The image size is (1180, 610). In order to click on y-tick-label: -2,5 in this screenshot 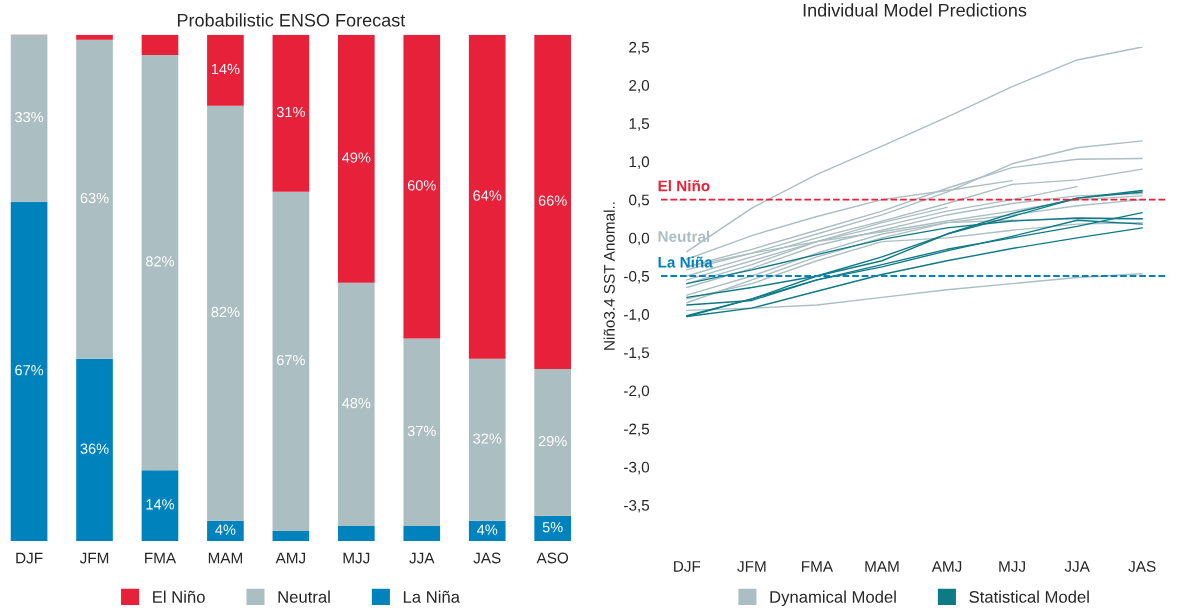, I will do `click(637, 430)`.